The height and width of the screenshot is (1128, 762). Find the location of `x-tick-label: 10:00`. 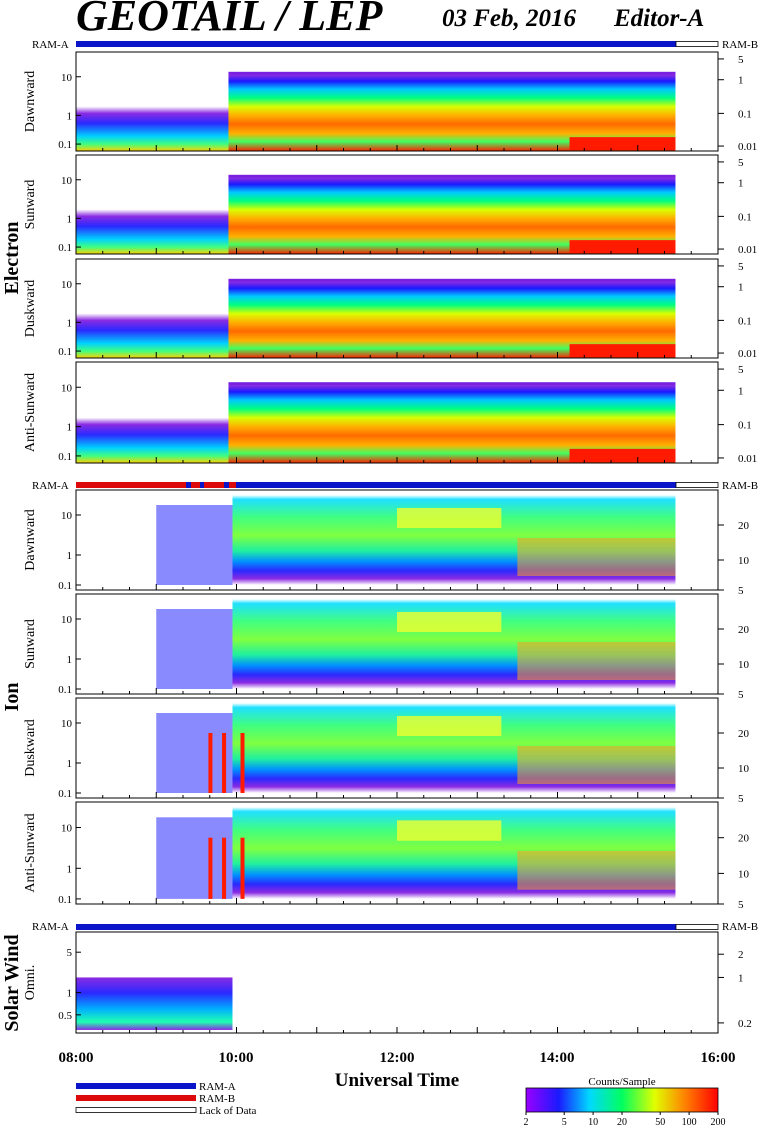

x-tick-label: 10:00 is located at coordinates (236, 1058).